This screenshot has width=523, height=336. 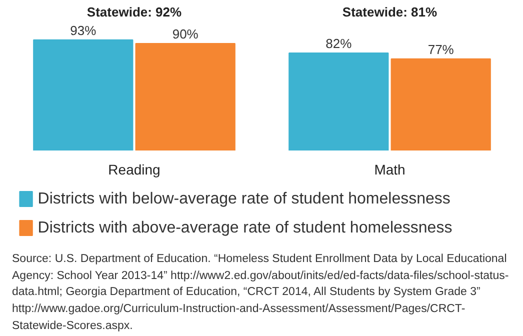 What do you see at coordinates (339, 43) in the screenshot?
I see `data-label: 82%` at bounding box center [339, 43].